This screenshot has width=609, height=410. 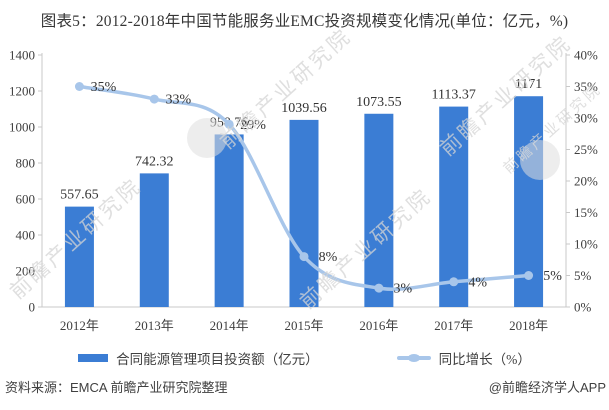 What do you see at coordinates (79, 195) in the screenshot?
I see `bar-label-2012年: 557.65` at bounding box center [79, 195].